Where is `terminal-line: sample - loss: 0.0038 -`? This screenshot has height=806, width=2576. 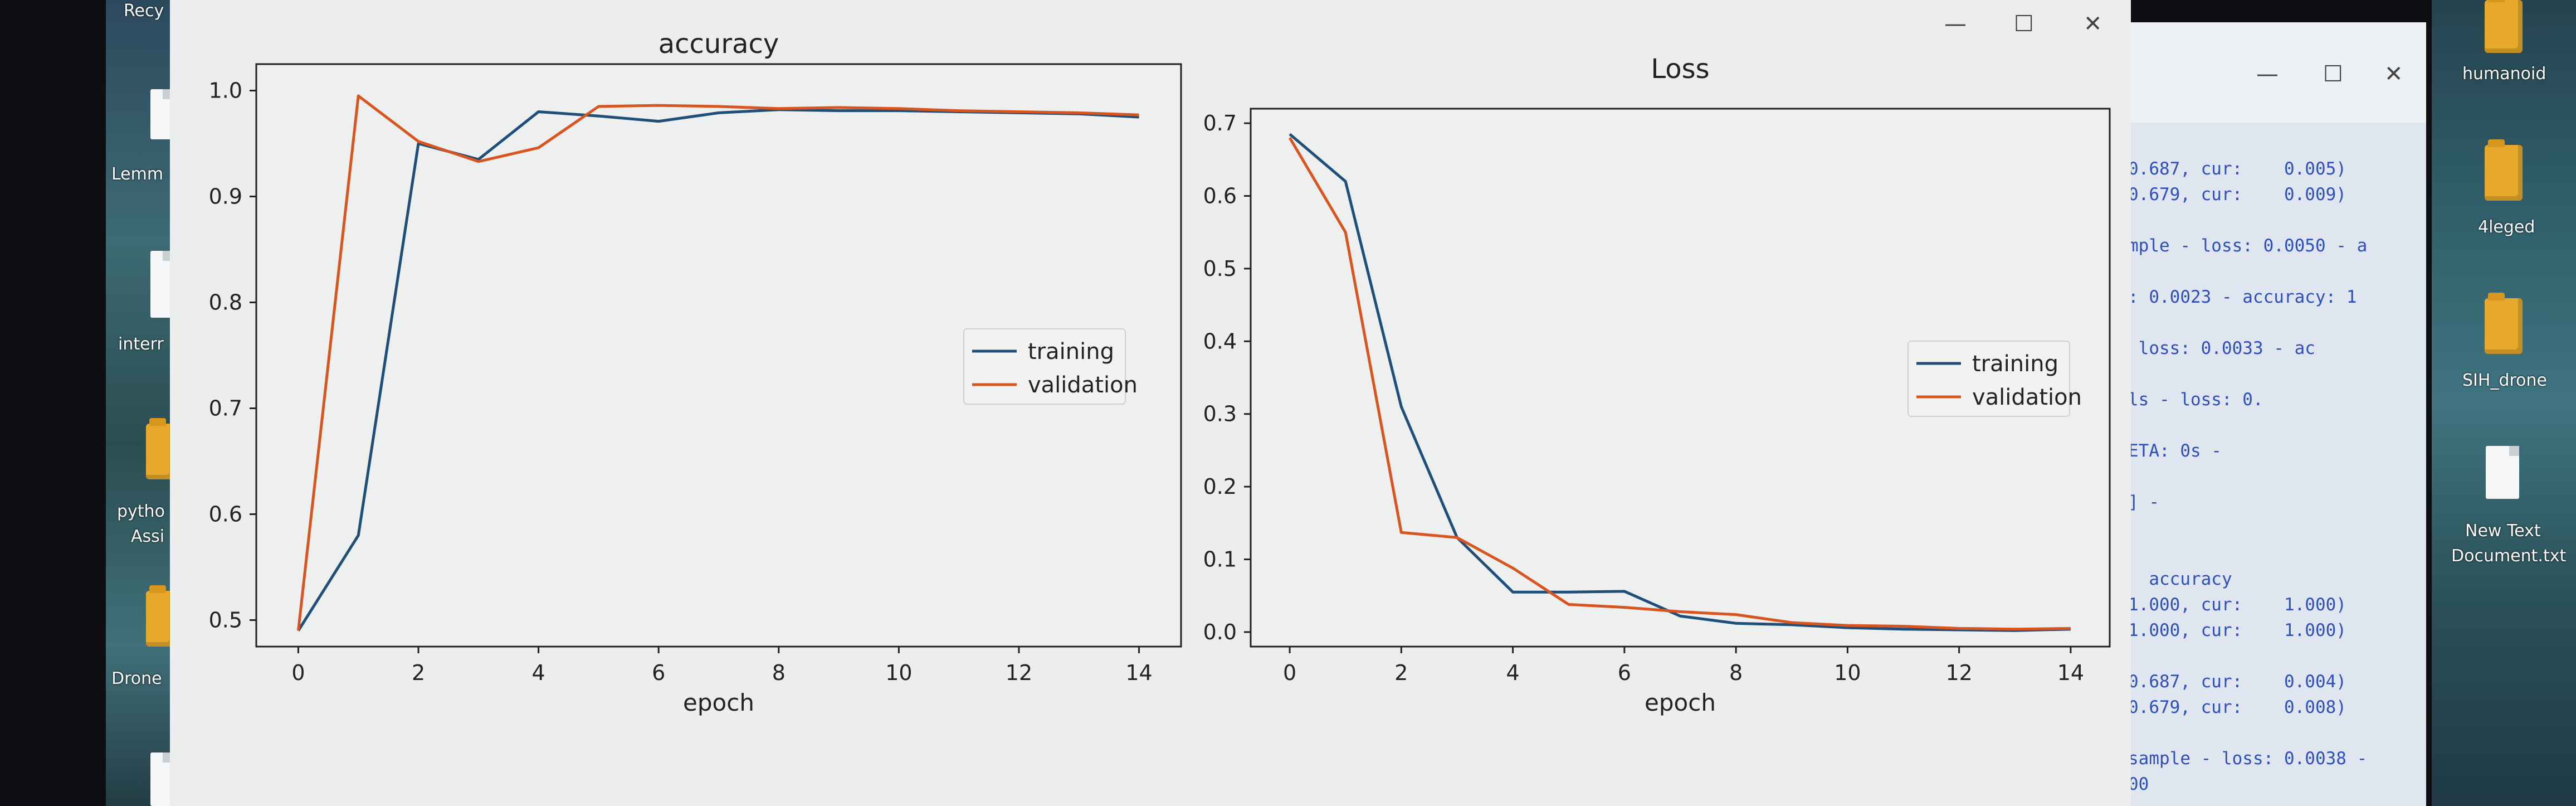
terminal-line: sample - loss: 0.0038 - is located at coordinates (2248, 759).